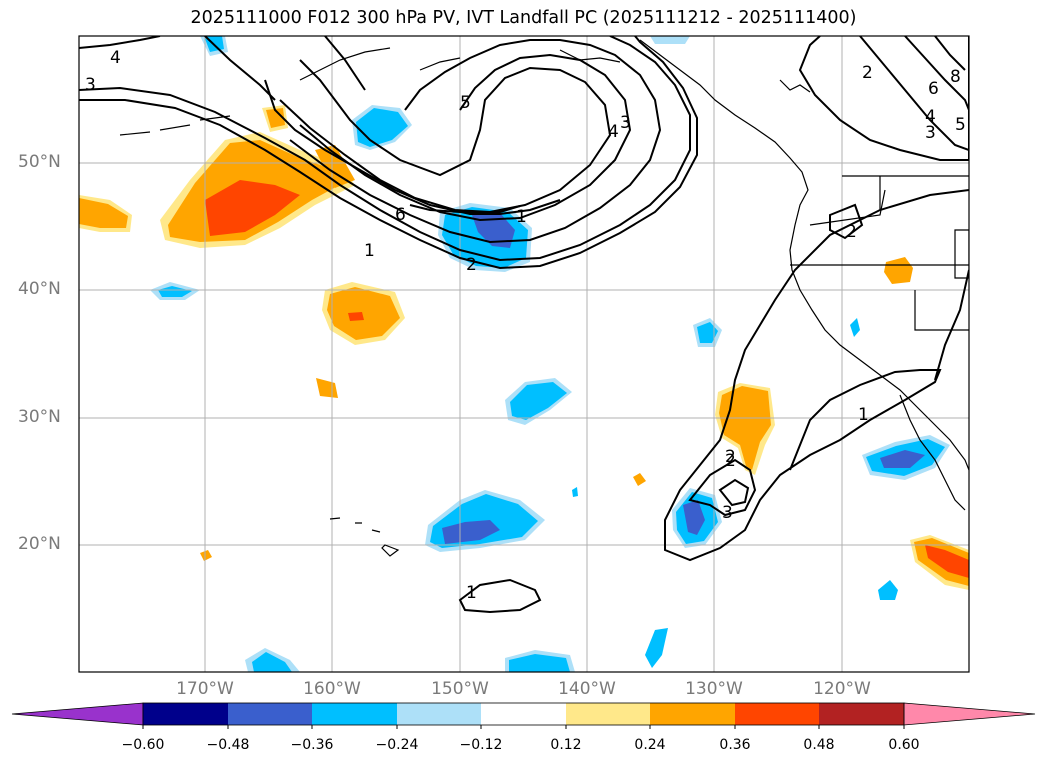 The height and width of the screenshot is (765, 1047). I want to click on lon-label-140w: 140°W, so click(587, 689).